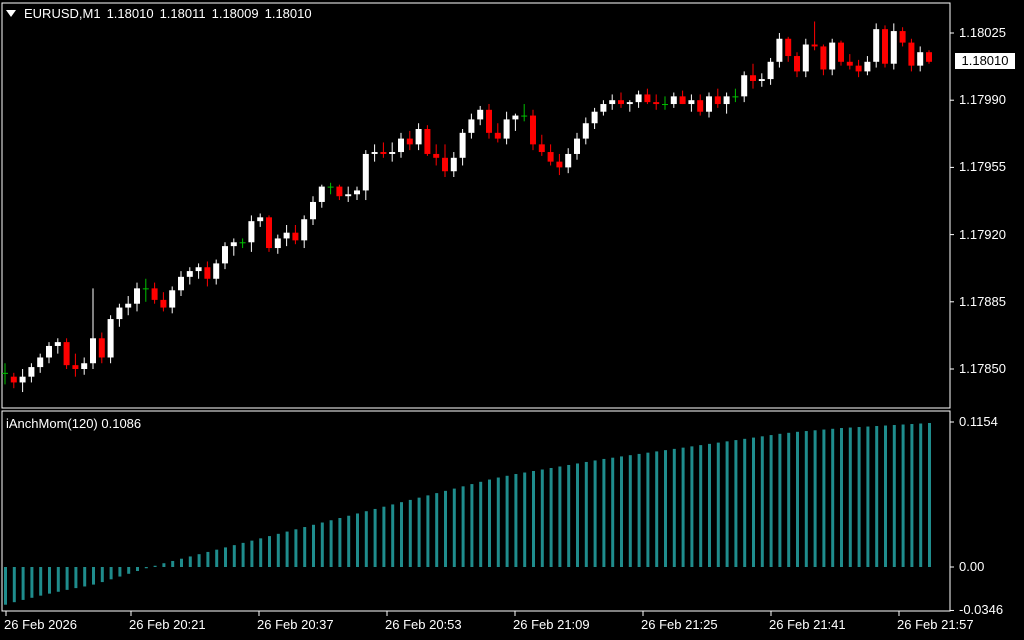 This screenshot has height=640, width=1024. I want to click on time-tick-label: 26 Feb 20:53, so click(423, 624).